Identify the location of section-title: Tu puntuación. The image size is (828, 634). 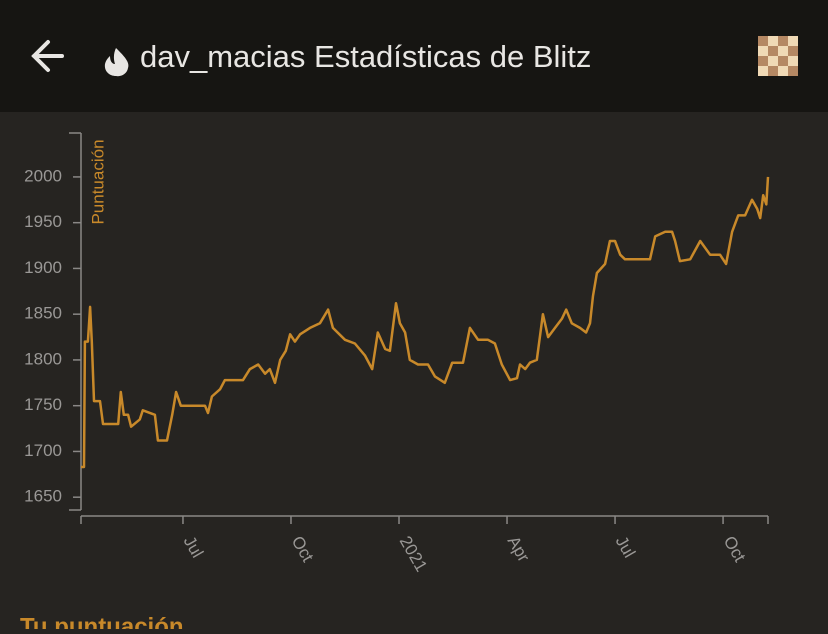
(102, 621).